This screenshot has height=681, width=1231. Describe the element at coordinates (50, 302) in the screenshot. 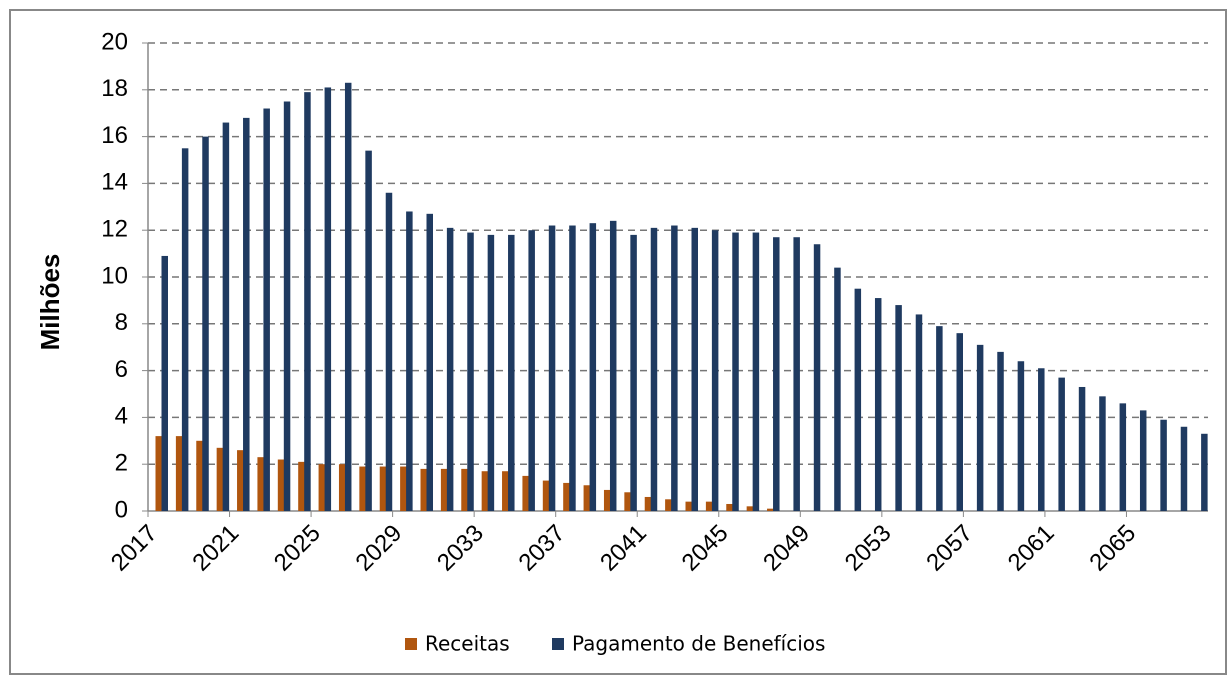

I see `y-axis-label: Milhões` at that location.